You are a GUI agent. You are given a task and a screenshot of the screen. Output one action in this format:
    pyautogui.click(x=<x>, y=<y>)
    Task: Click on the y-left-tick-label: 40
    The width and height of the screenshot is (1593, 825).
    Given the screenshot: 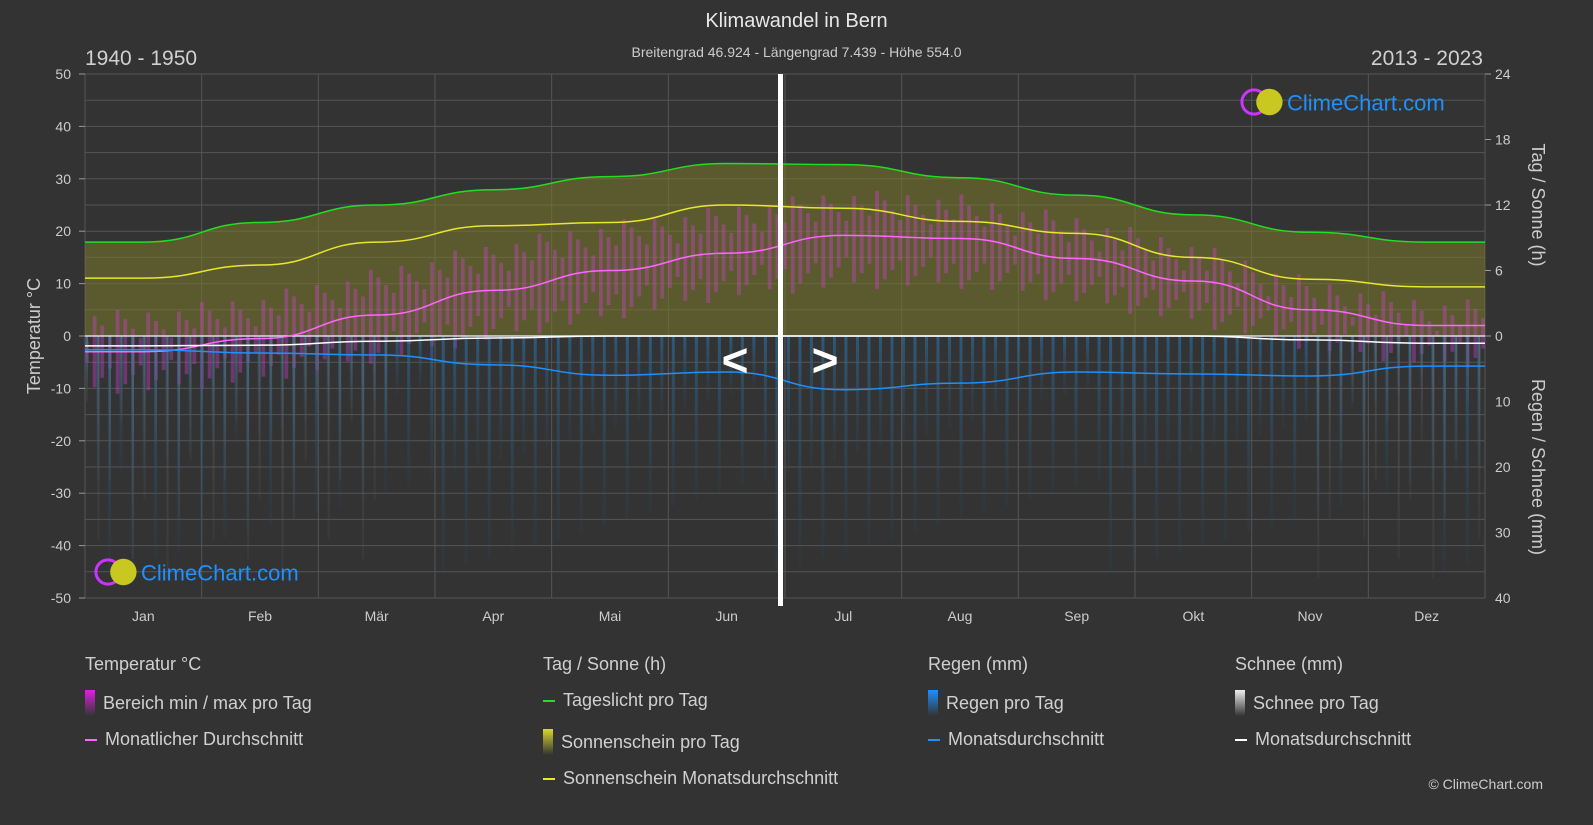 What is the action you would take?
    pyautogui.click(x=63, y=126)
    